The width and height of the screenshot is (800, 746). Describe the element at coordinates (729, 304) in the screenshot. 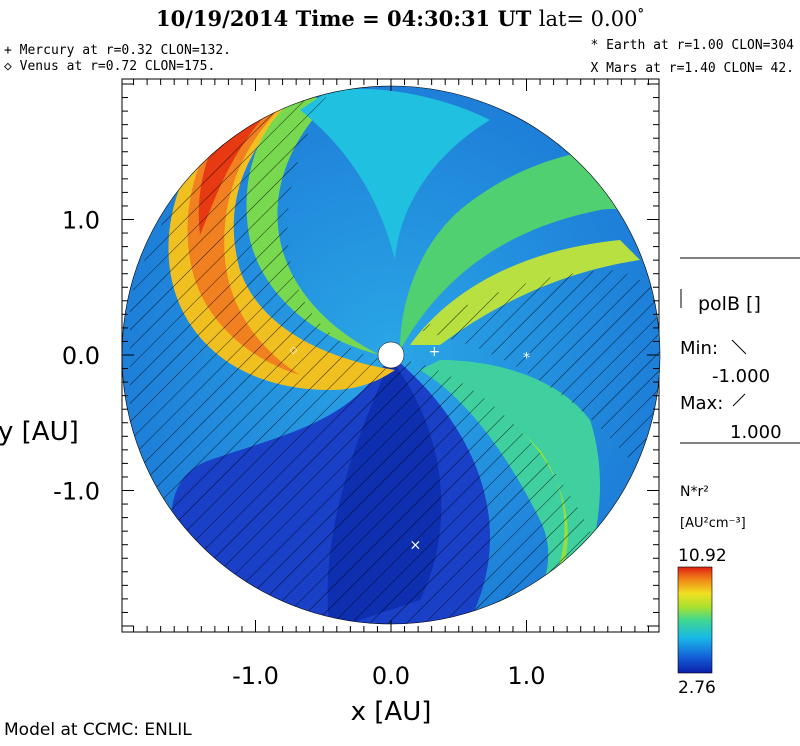

I see `legend-polb-title: polB []` at that location.